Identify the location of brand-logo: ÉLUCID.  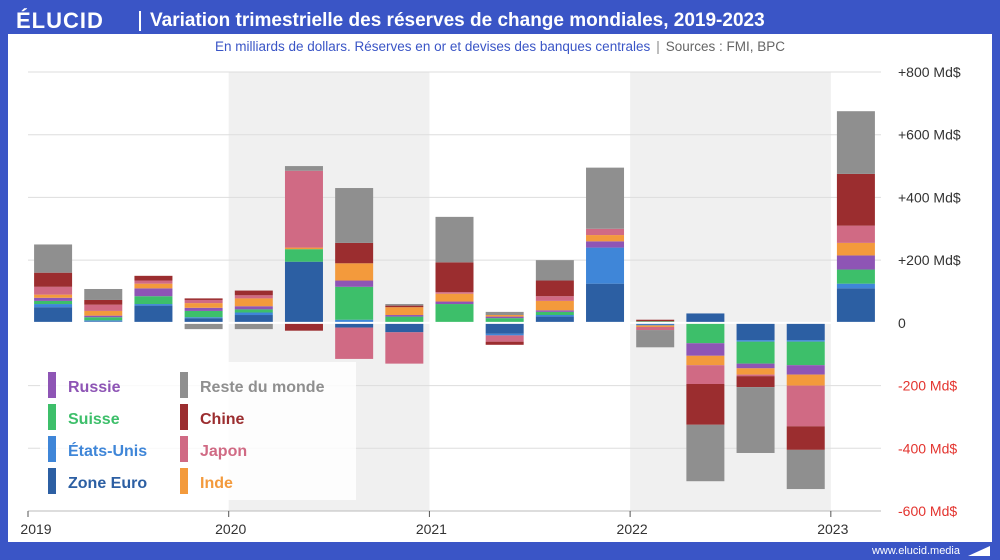
(60, 20).